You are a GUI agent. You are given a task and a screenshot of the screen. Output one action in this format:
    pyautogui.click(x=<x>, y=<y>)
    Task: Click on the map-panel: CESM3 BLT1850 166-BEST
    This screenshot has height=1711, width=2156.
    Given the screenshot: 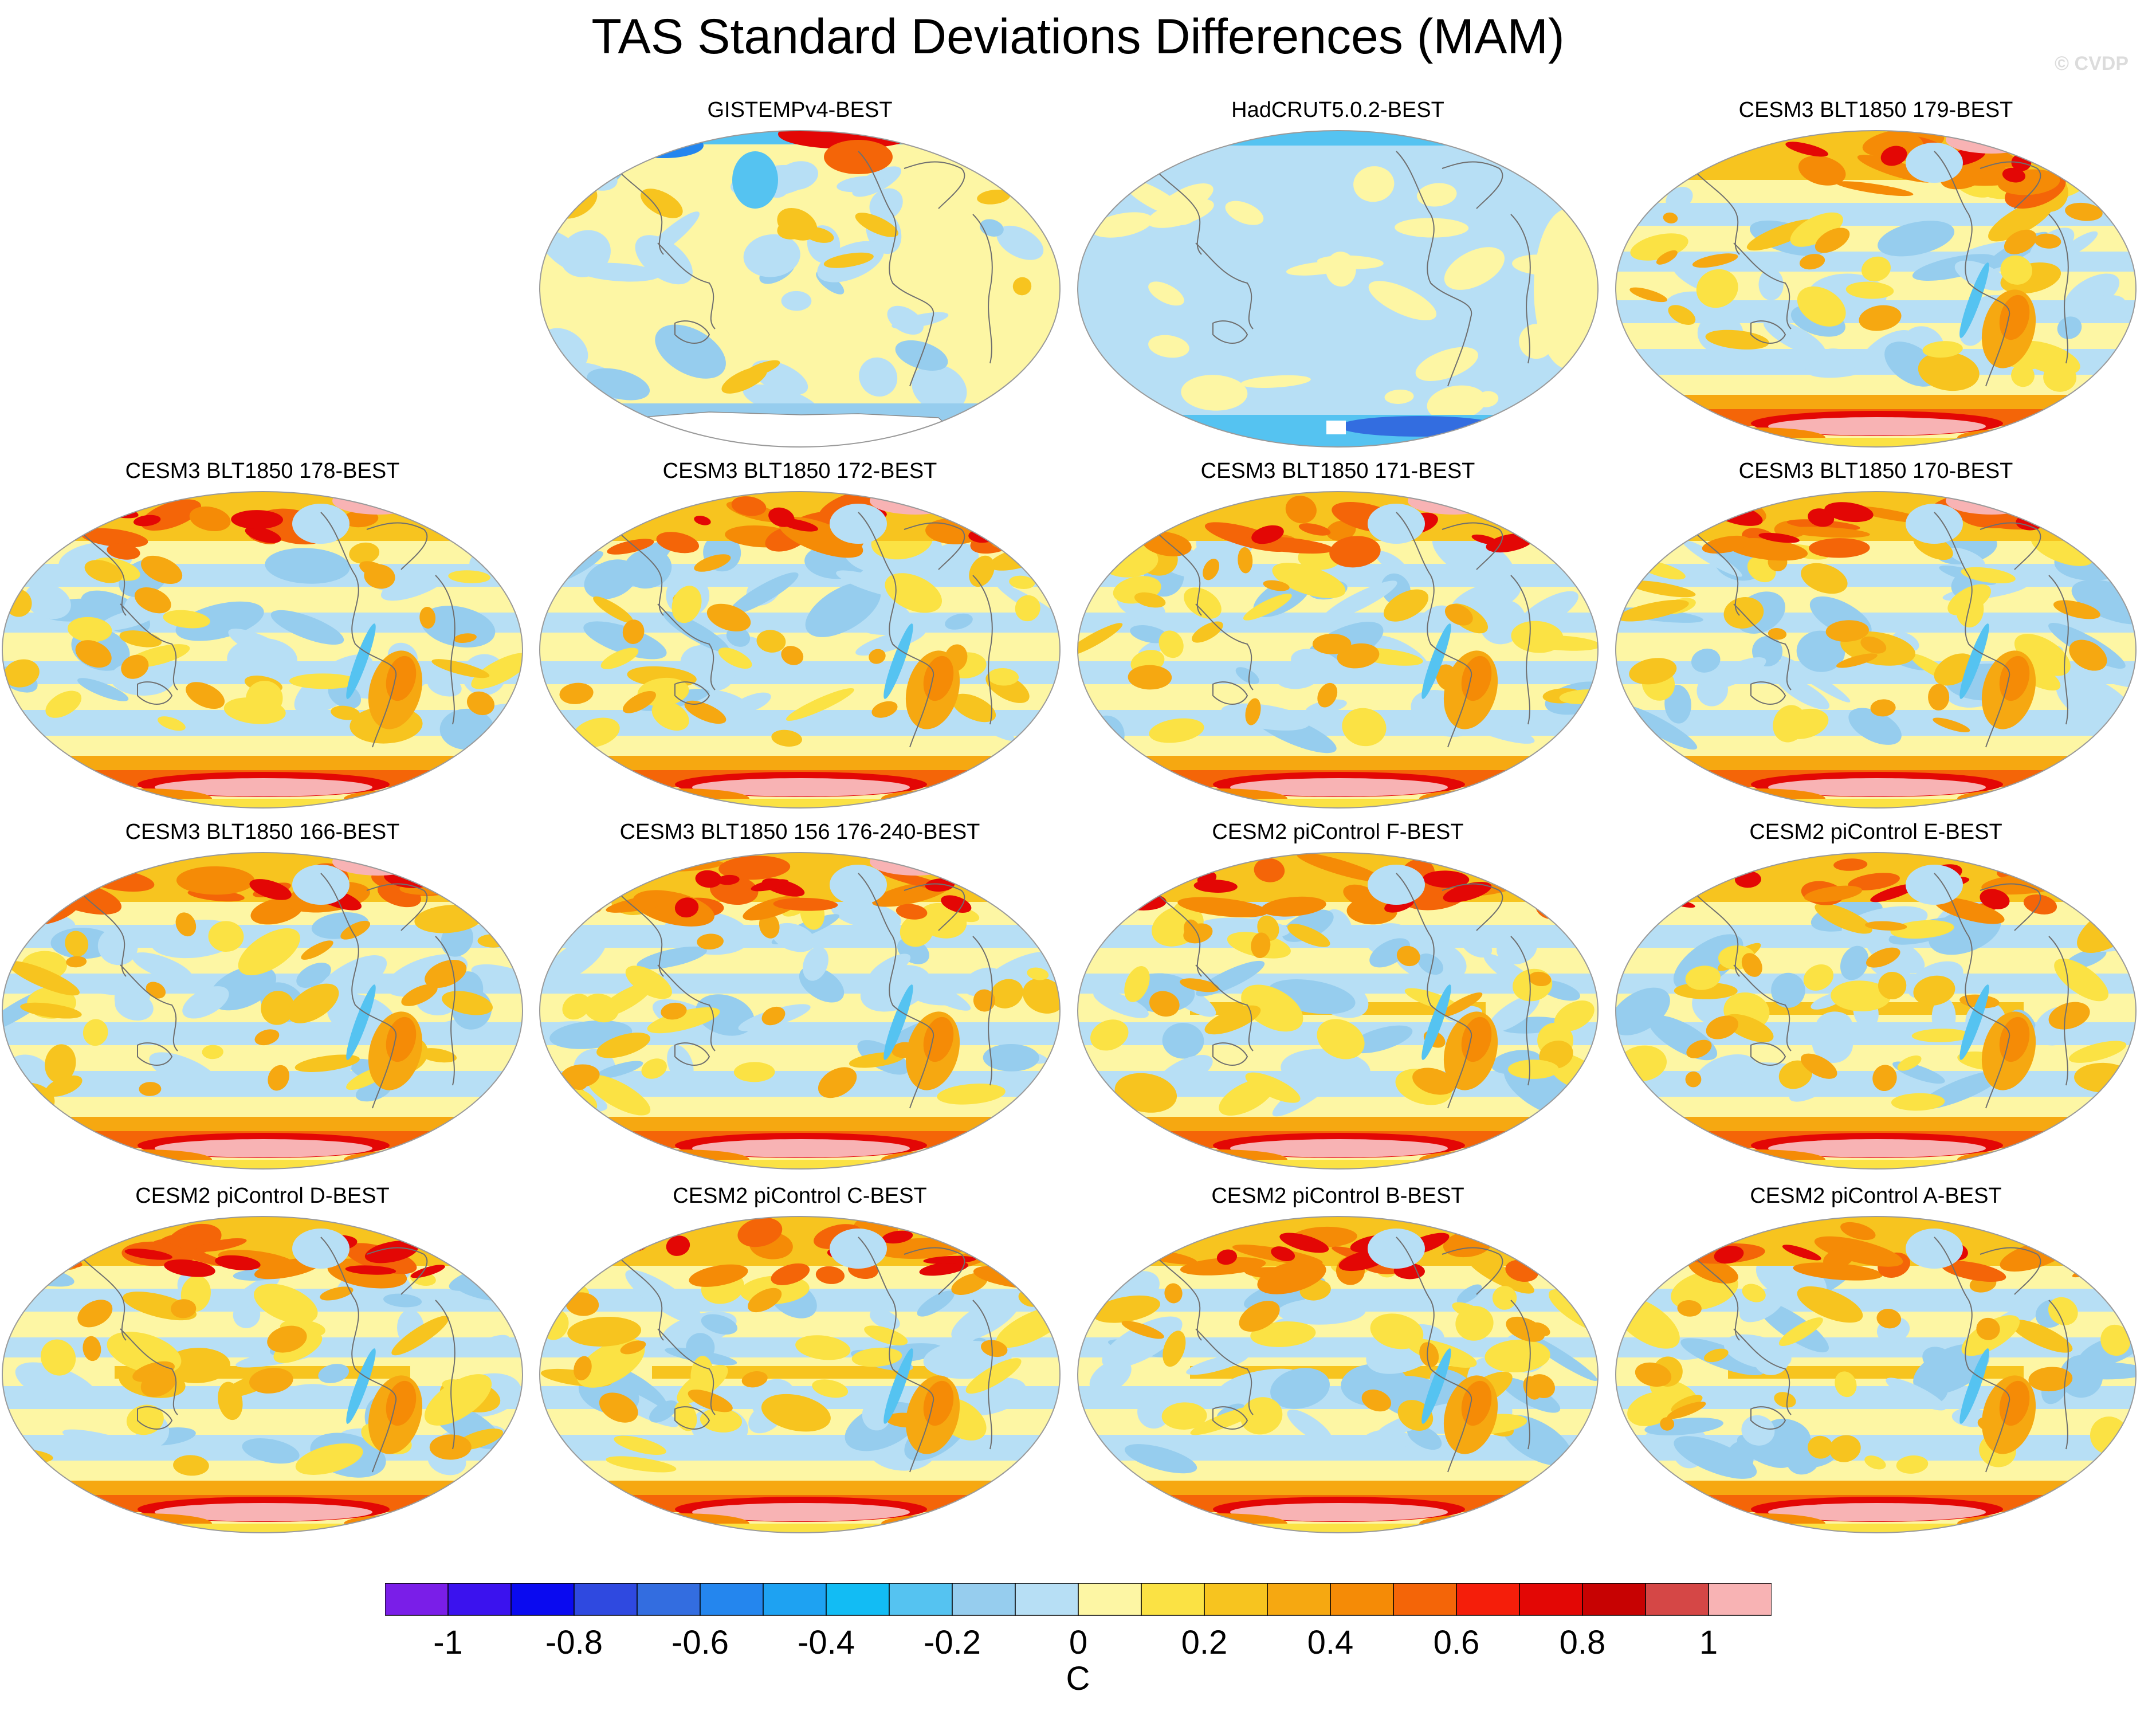 What is the action you would take?
    pyautogui.click(x=262, y=1000)
    